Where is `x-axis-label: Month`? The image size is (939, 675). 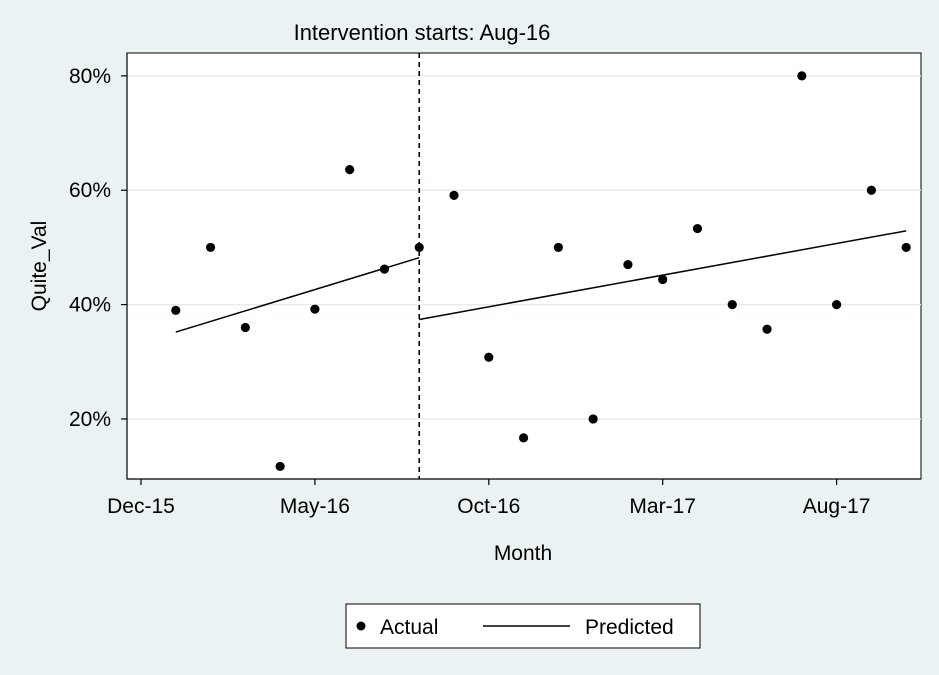 x-axis-label: Month is located at coordinates (523, 553).